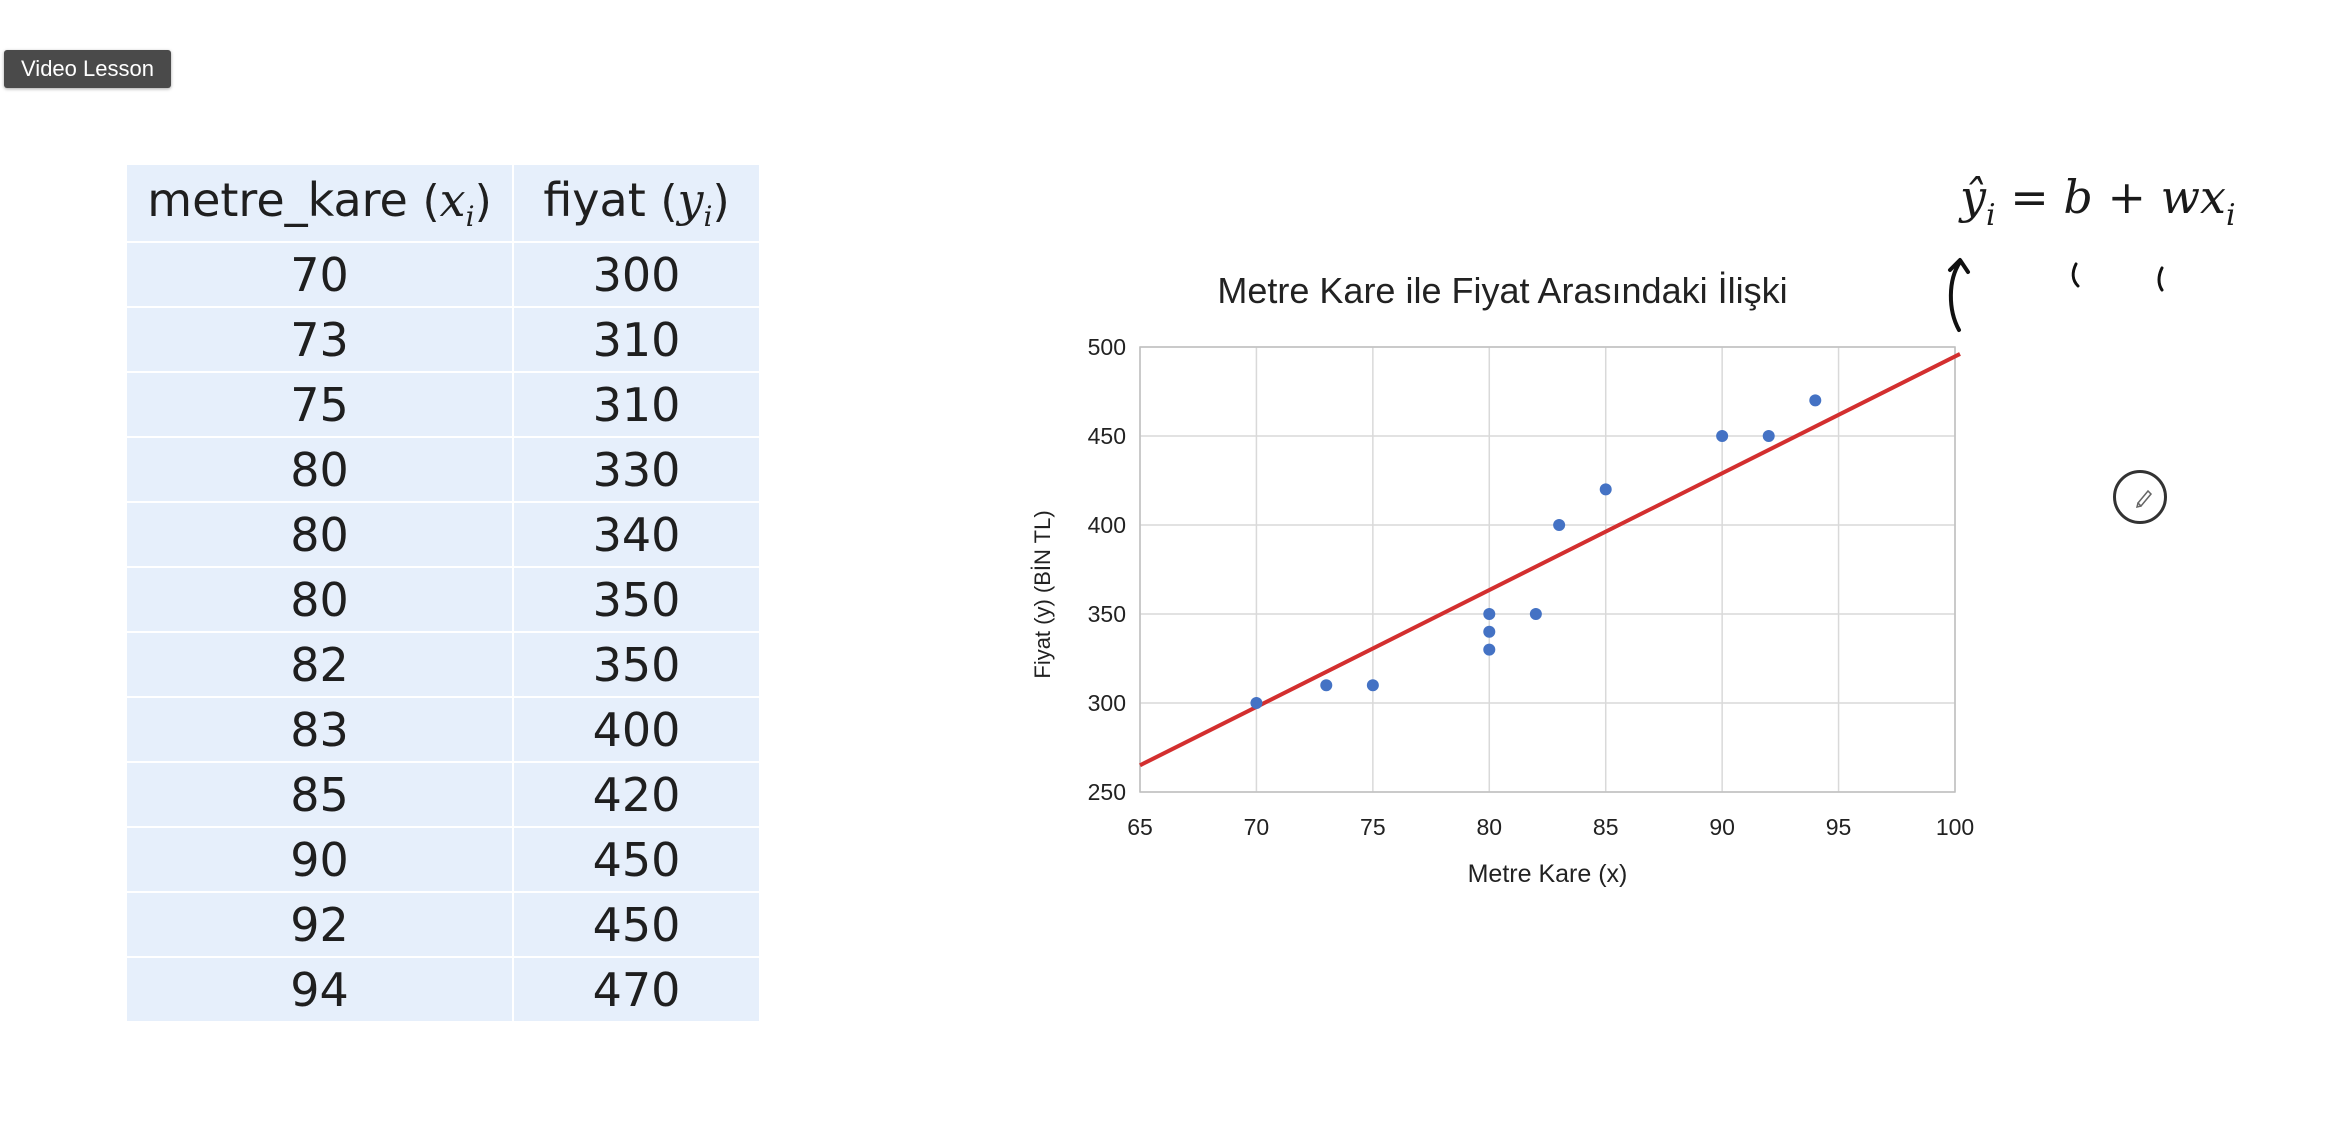 Image resolution: width=2338 pixels, height=1126 pixels. I want to click on cell-y: 470, so click(636, 989).